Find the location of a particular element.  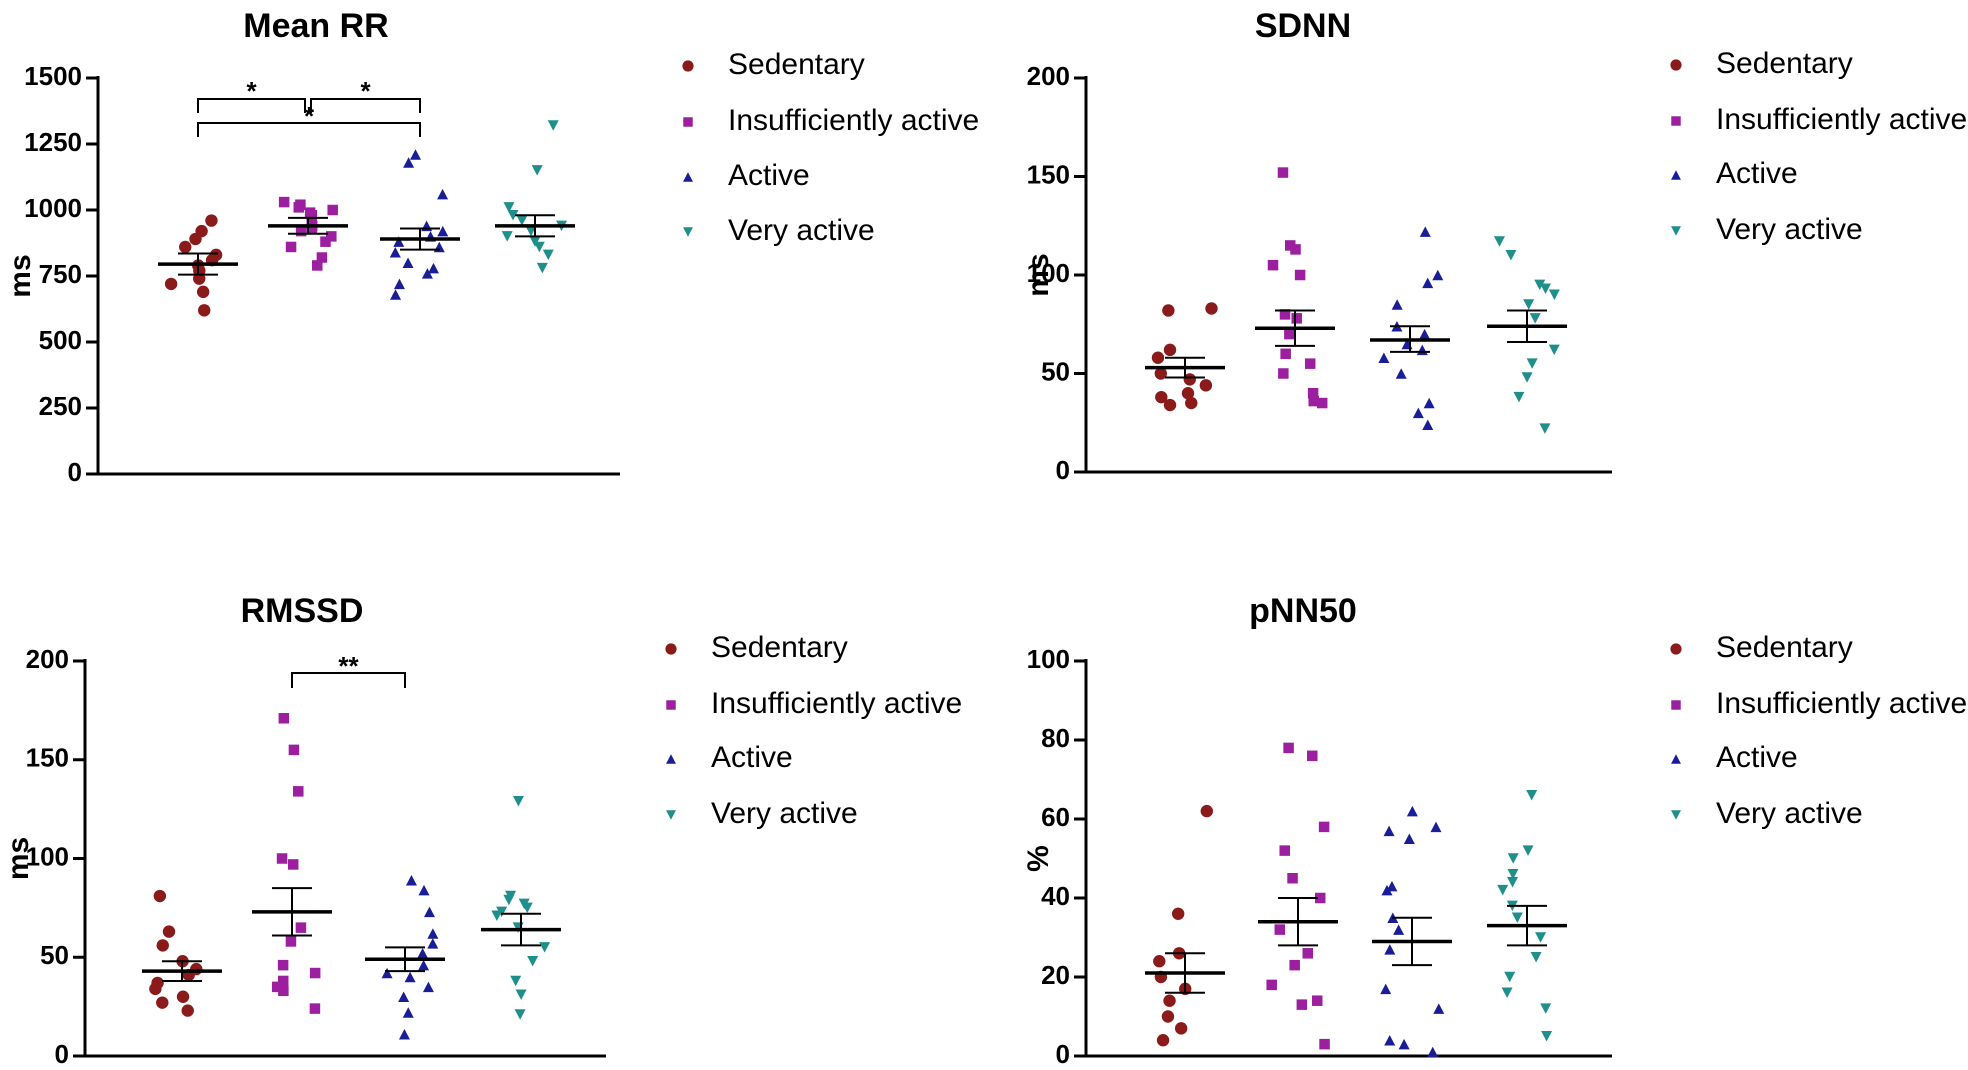

legend-label: Sedentary is located at coordinates (779, 647).